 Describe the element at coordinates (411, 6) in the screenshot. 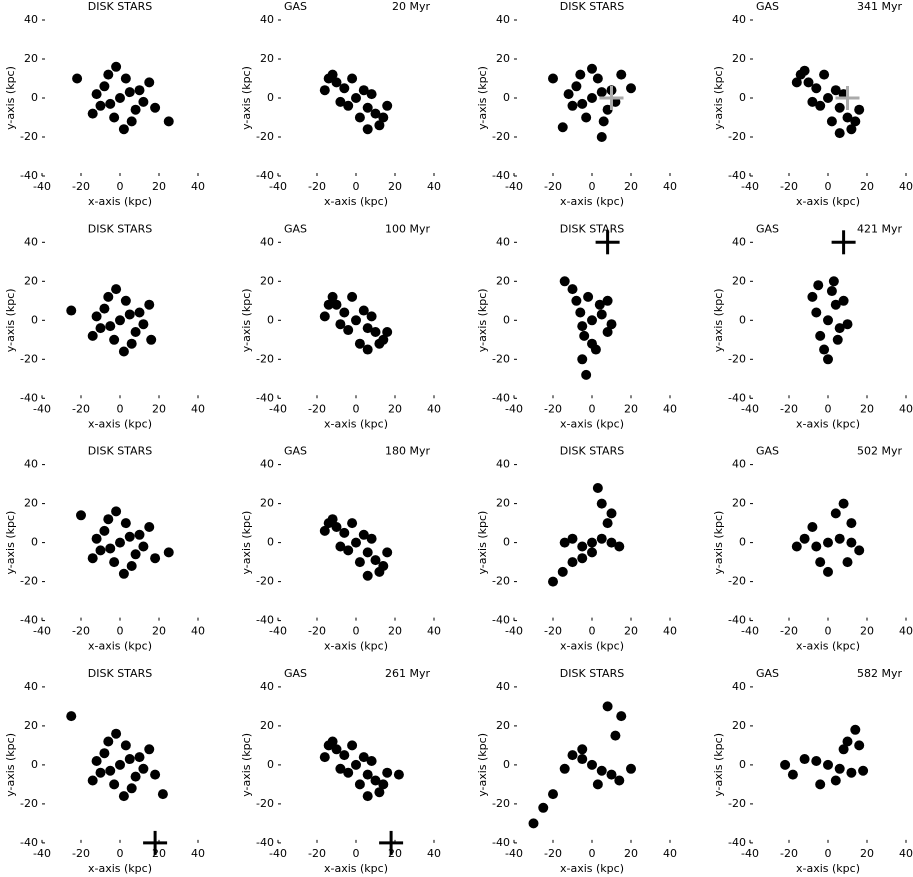

I see `panel-annotation: 20 Myr` at that location.